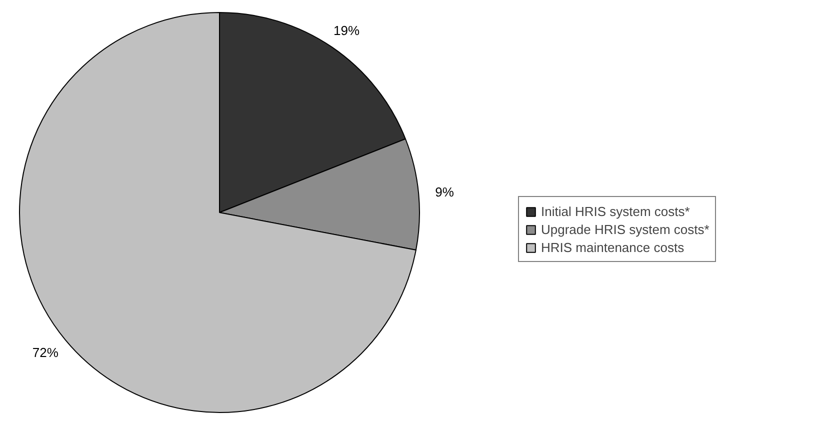  What do you see at coordinates (45, 352) in the screenshot?
I see `data-label: 72%` at bounding box center [45, 352].